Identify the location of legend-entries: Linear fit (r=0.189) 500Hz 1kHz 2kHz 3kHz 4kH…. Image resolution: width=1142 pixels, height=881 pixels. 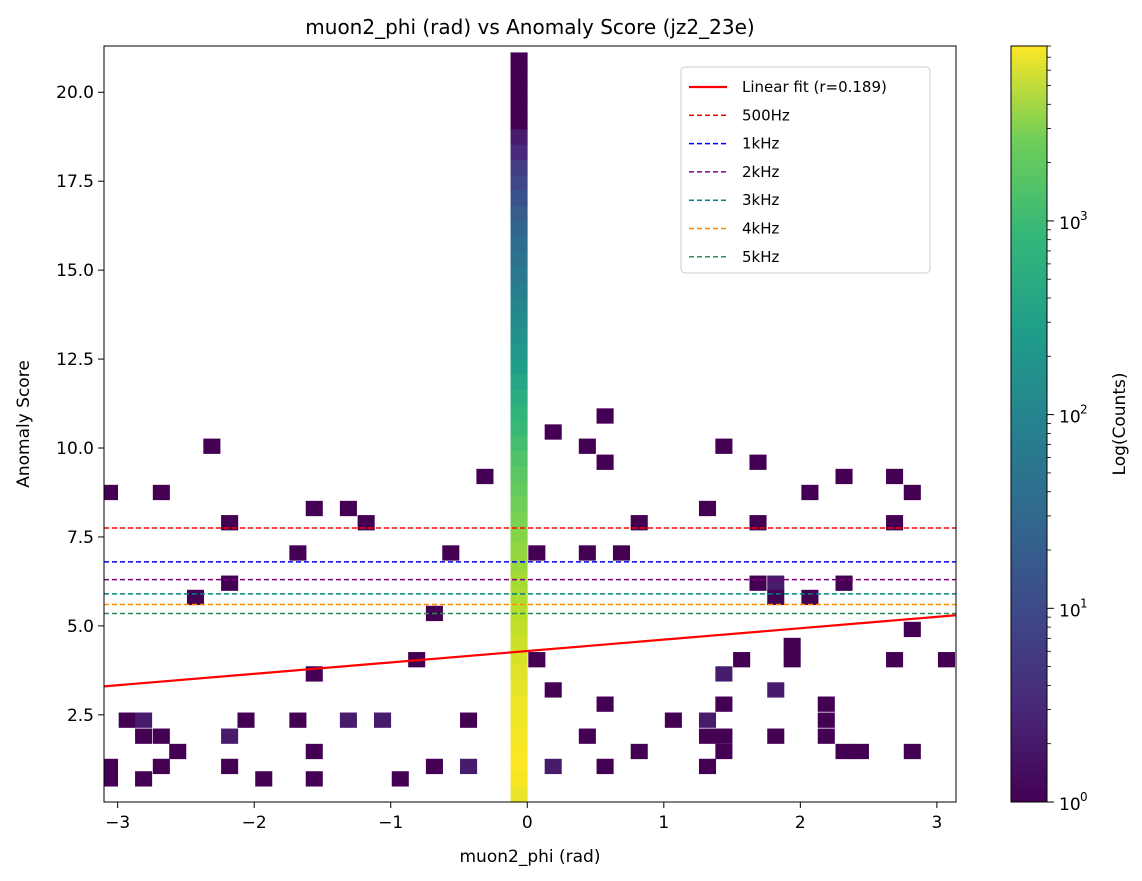
(788, 172).